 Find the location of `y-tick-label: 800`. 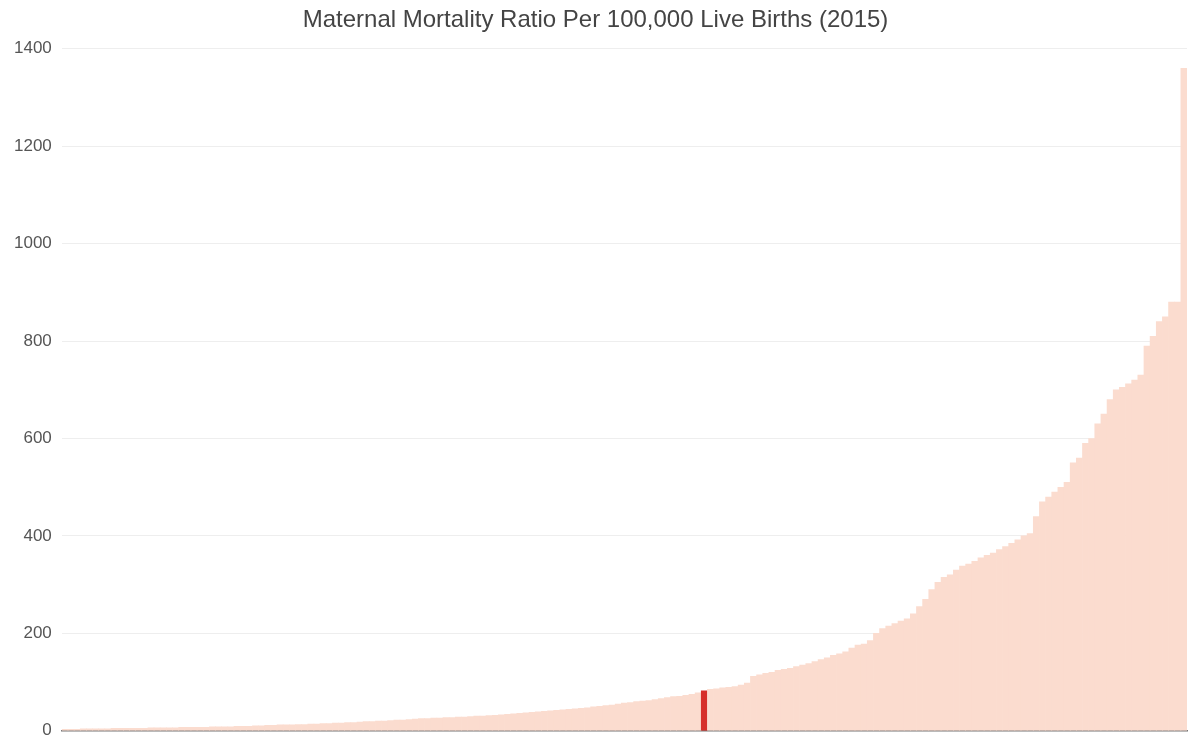

y-tick-label: 800 is located at coordinates (37, 340).